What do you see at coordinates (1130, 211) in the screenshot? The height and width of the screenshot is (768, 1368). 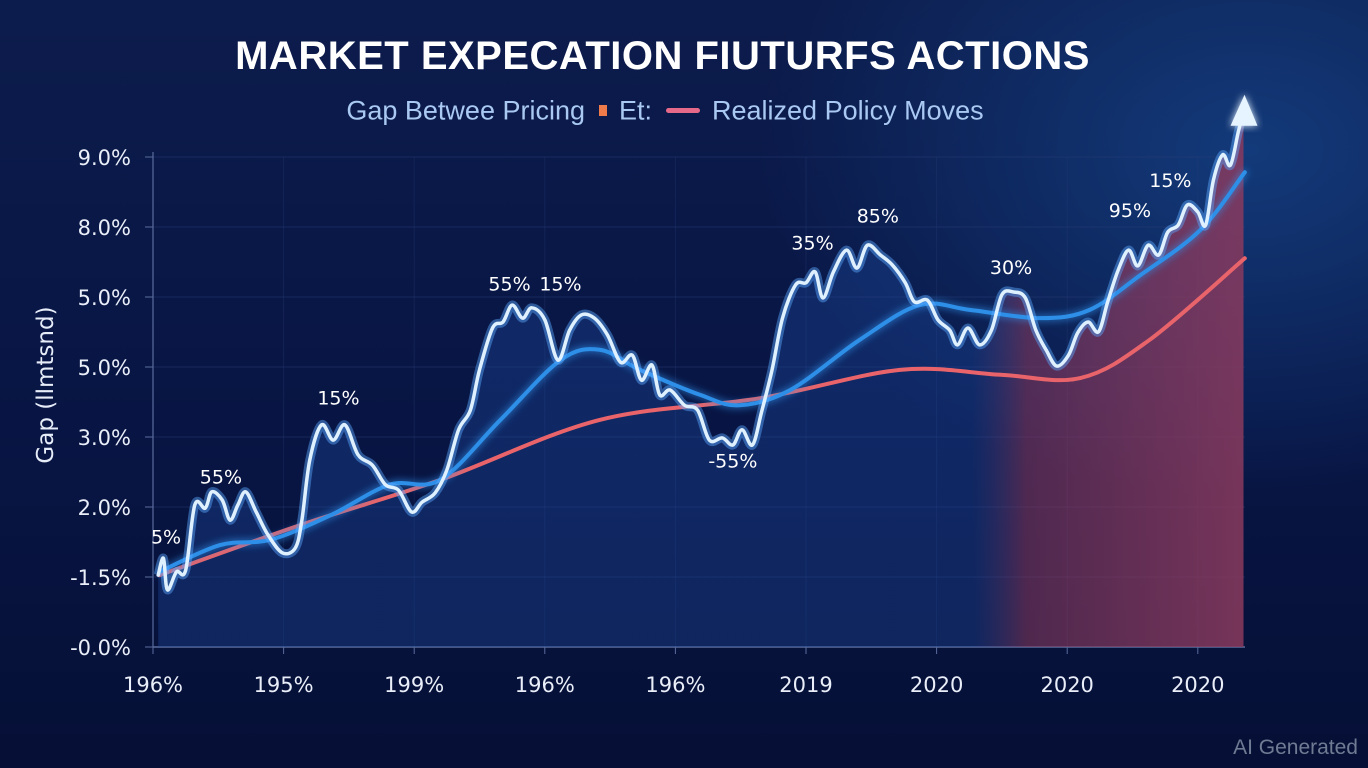 I see `data-label: 95%` at bounding box center [1130, 211].